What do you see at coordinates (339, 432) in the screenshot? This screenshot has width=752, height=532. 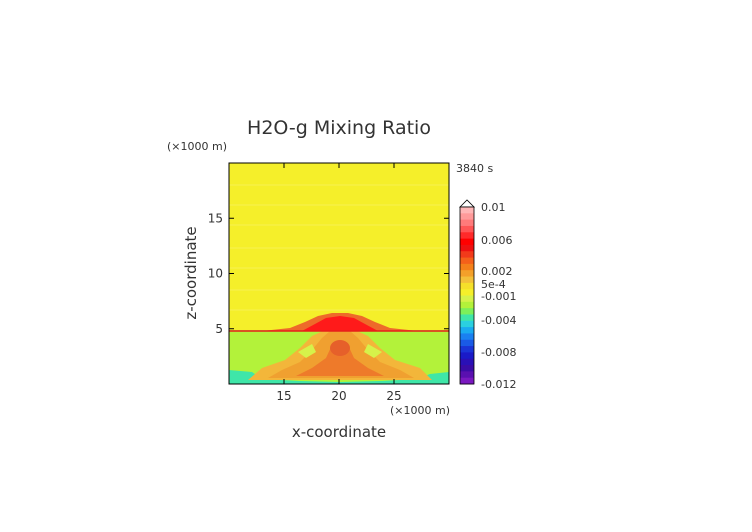 I see `x-axis-label: x-coordinate` at bounding box center [339, 432].